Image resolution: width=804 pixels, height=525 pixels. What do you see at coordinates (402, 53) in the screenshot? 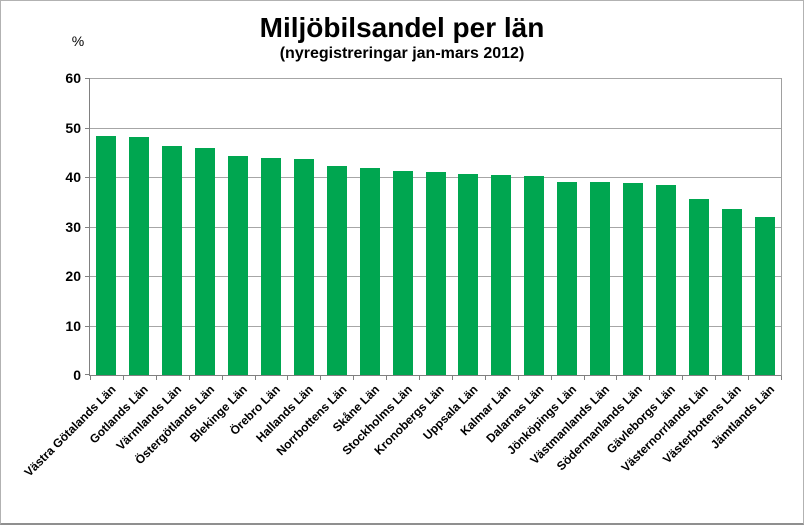
I see `chart-subtitle: (nyregistreringar jan-mars 2012)` at bounding box center [402, 53].